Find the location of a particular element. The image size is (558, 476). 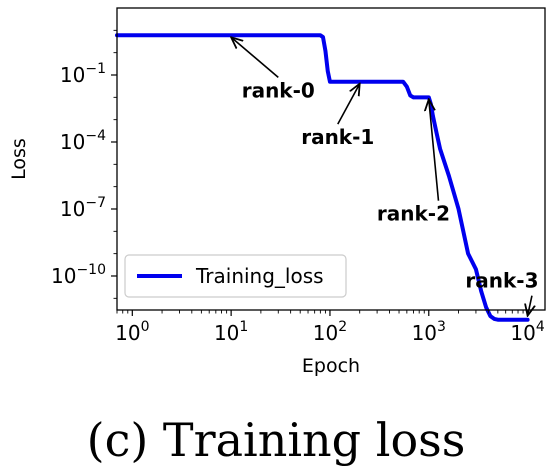

y-axis-label: Loss is located at coordinates (19, 159).